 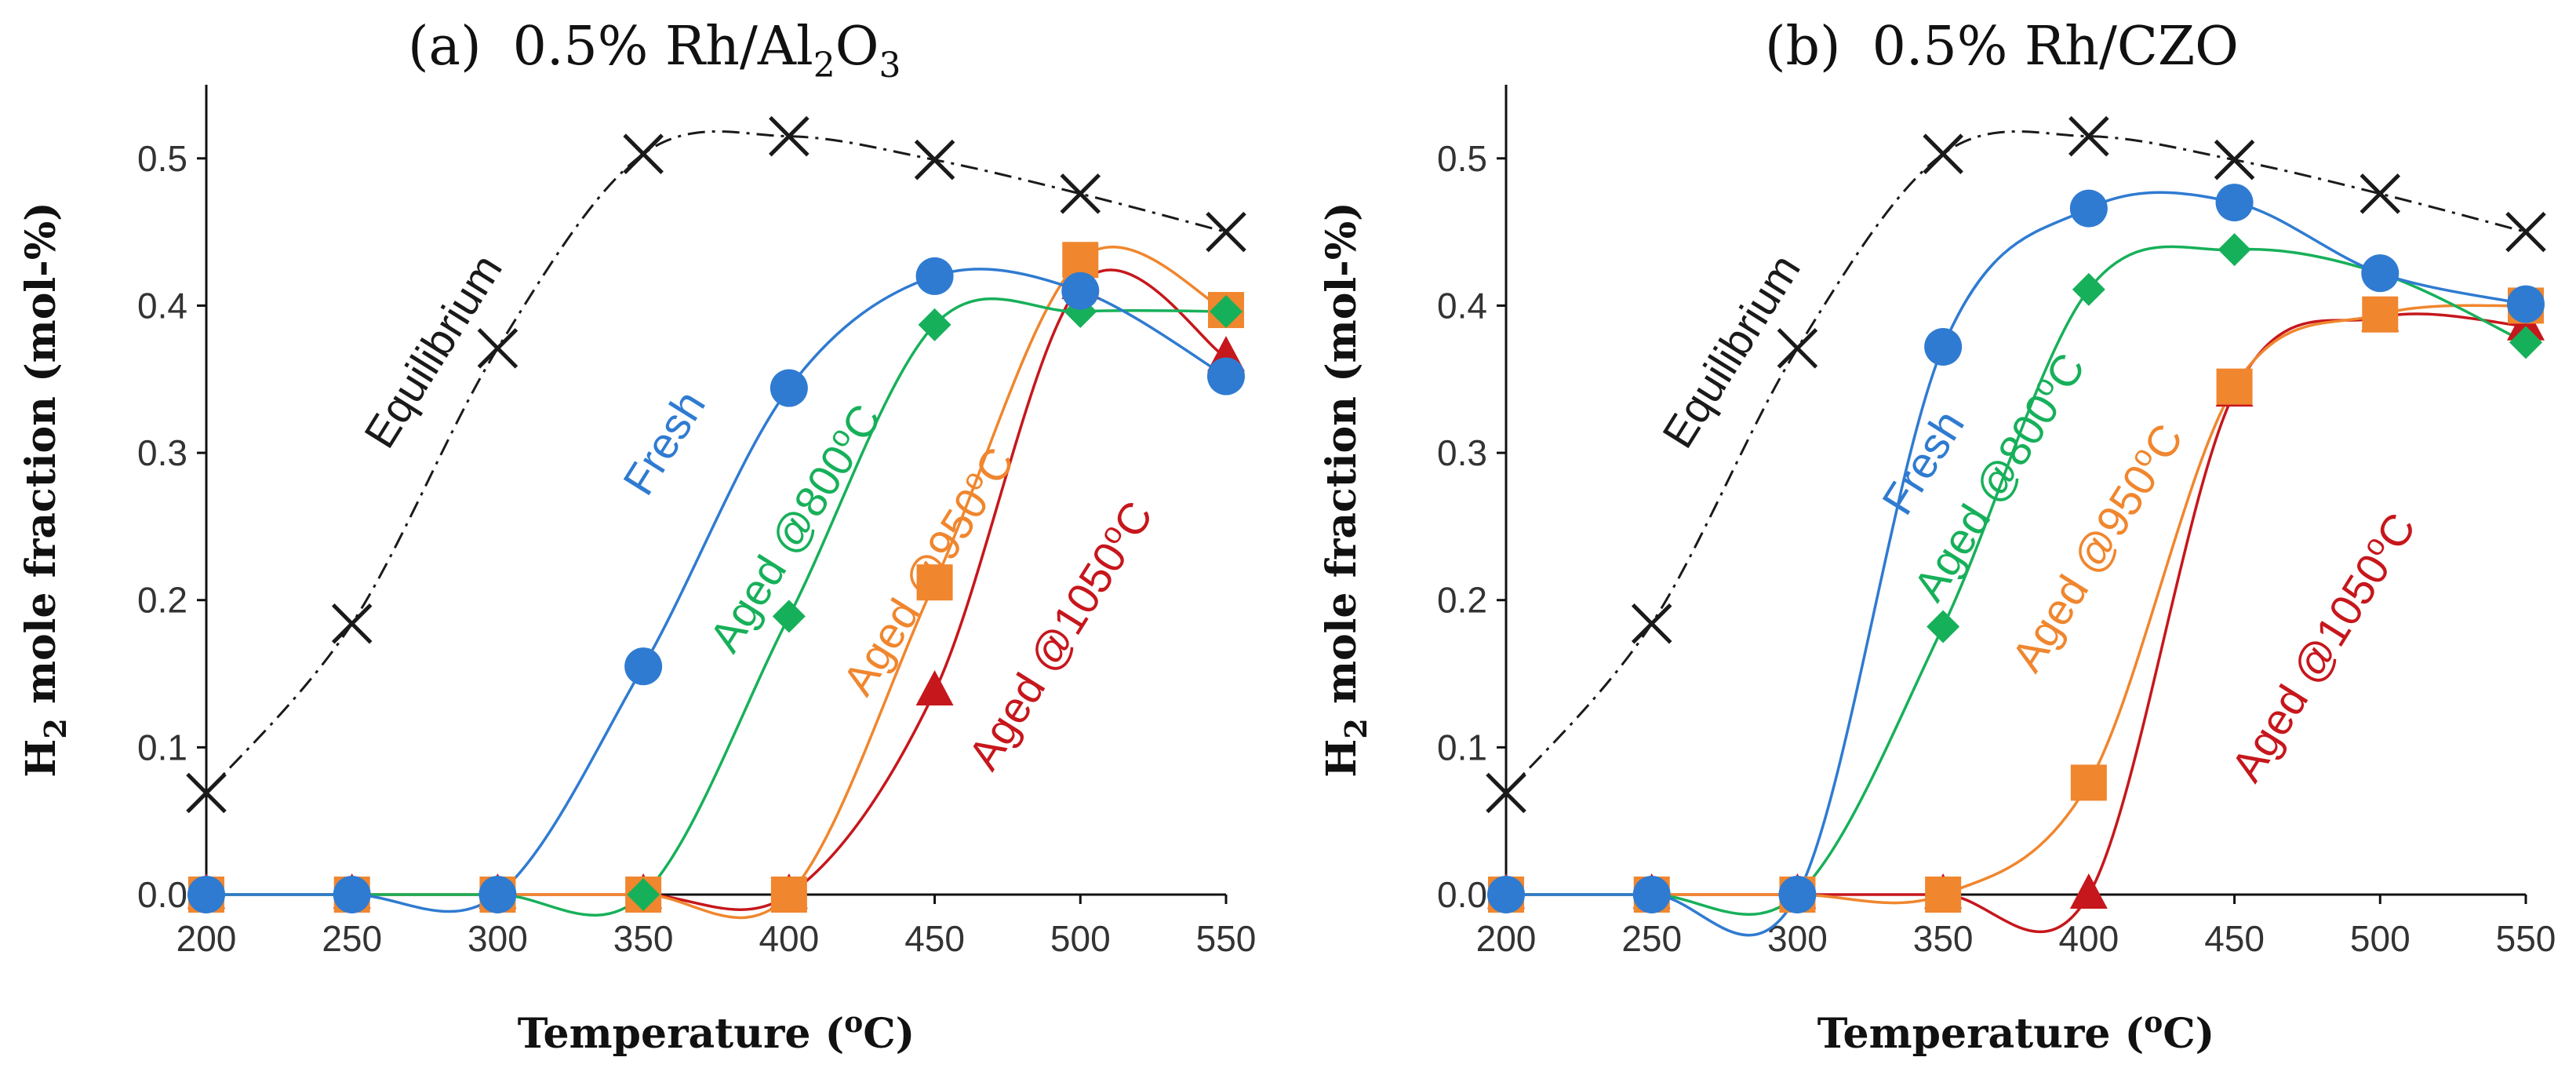 I want to click on panel-b-x-tick-label: 500, so click(x=2380, y=939).